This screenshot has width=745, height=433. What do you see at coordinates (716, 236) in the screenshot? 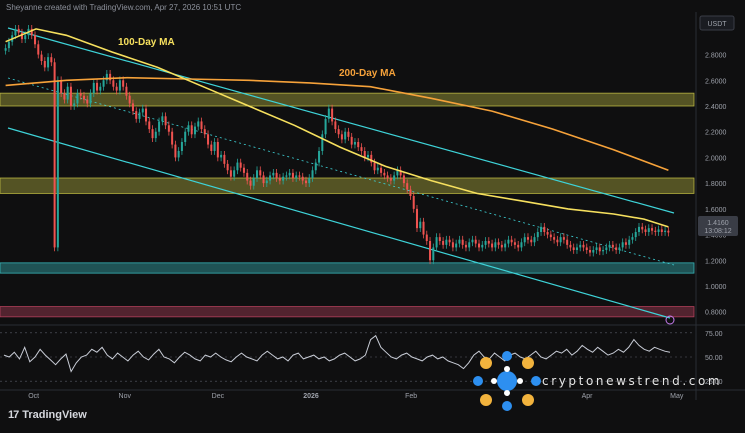
I see `price-tick-label: 1.4000` at bounding box center [716, 236].